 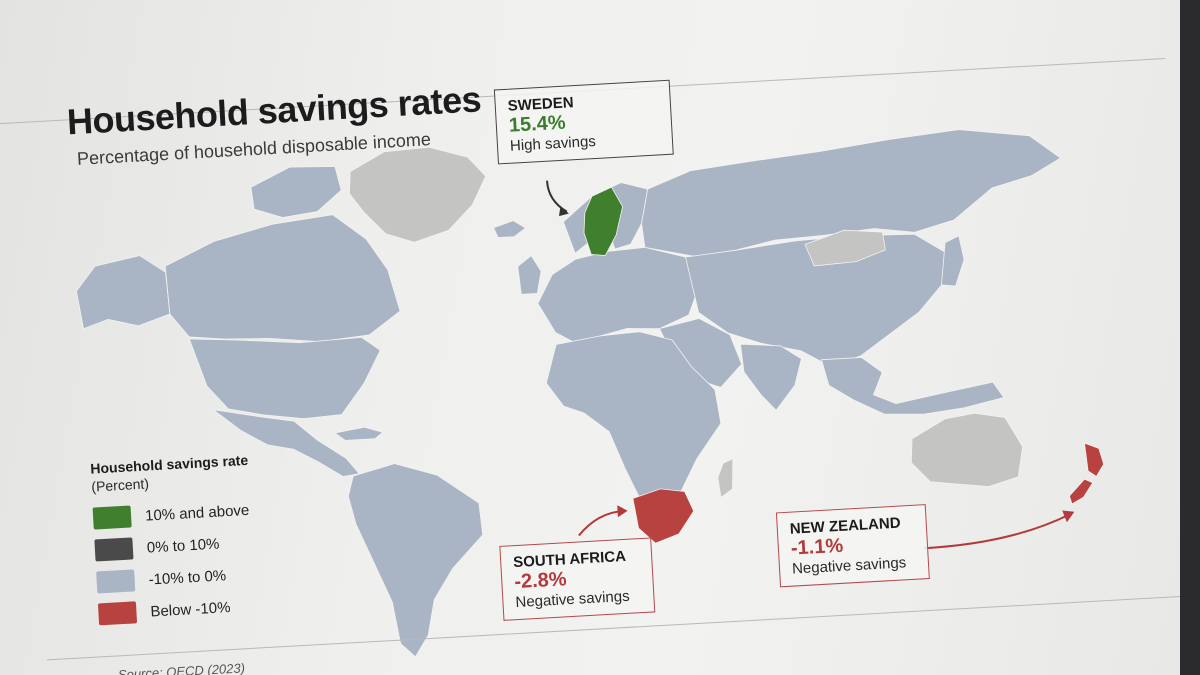 What do you see at coordinates (912, 386) in the screenshot?
I see `southeast-asia` at bounding box center [912, 386].